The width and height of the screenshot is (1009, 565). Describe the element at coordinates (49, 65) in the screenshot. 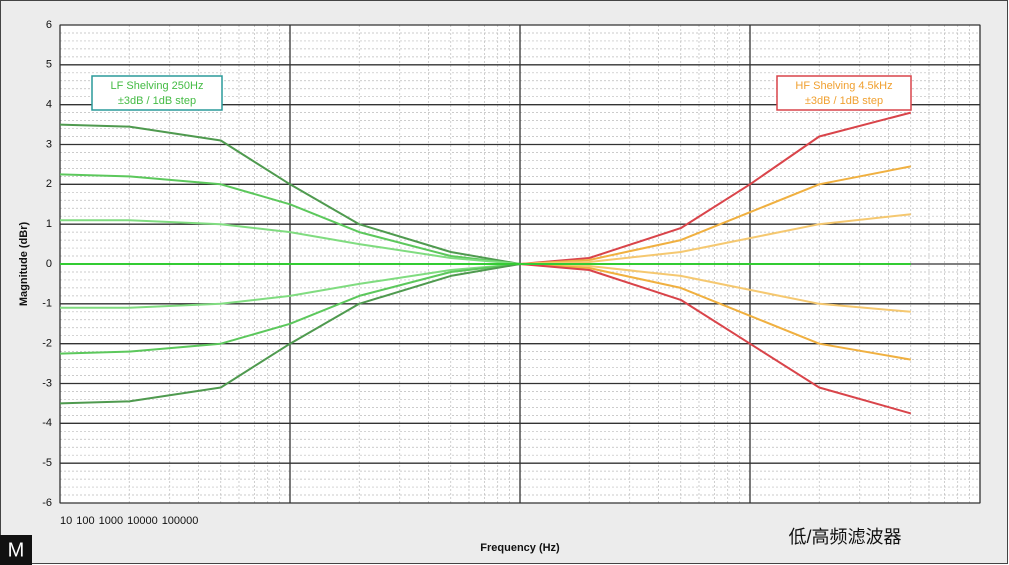

I see `y-tick-label: 5` at that location.